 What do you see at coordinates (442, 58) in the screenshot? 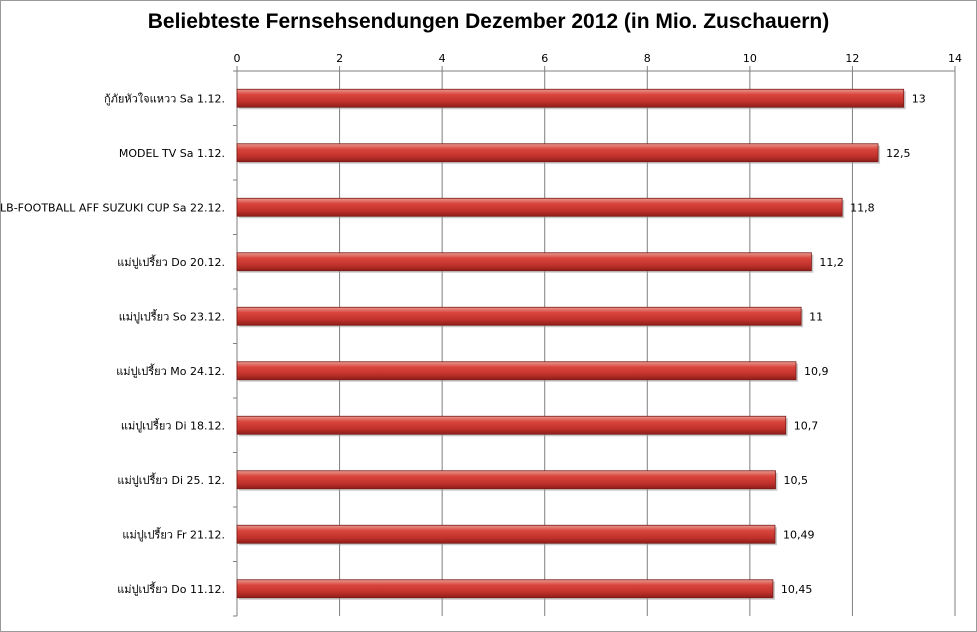
I see `x-tick-label: 4` at bounding box center [442, 58].